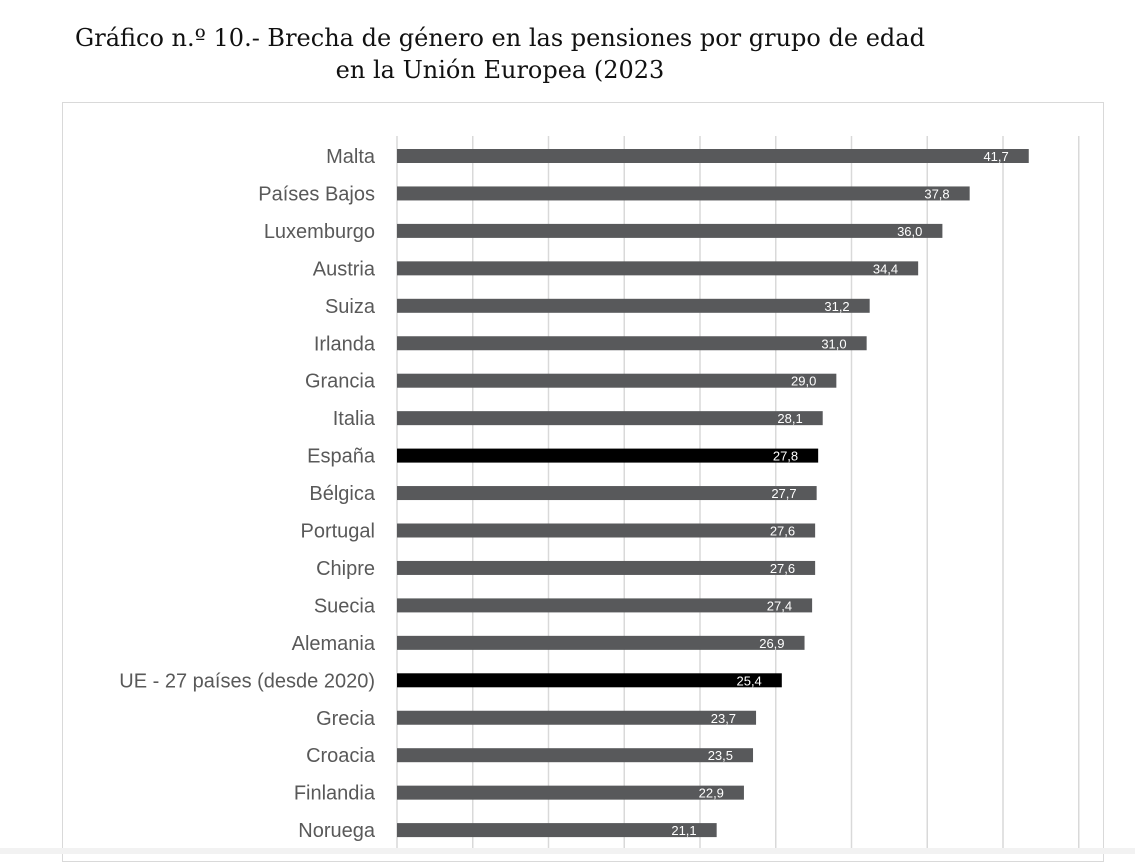 This screenshot has height=862, width=1135. Describe the element at coordinates (936, 193) in the screenshot. I see `data-label: 37,8` at that location.